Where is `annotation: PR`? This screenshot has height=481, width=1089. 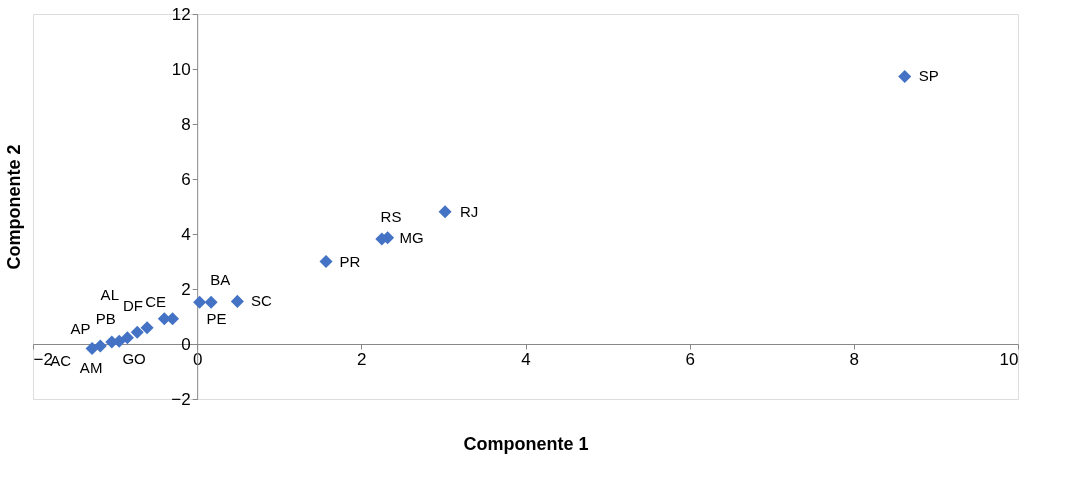
annotation: PR is located at coordinates (350, 261).